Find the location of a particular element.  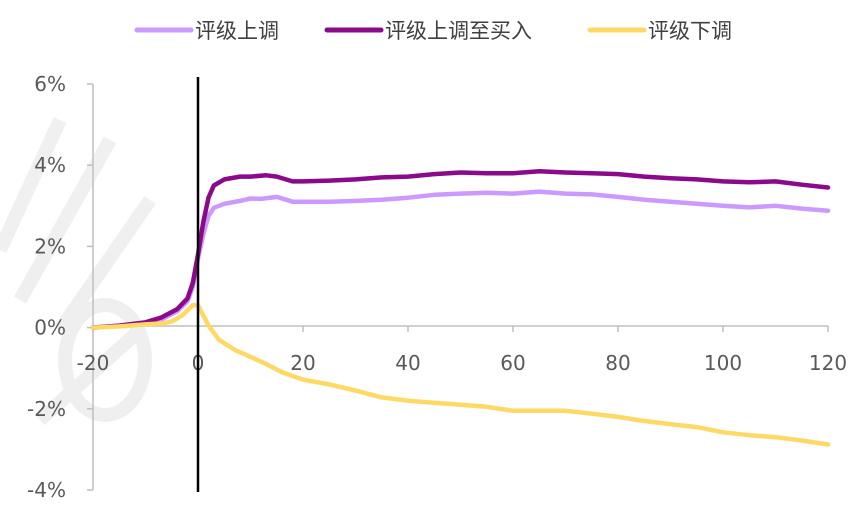

y-tick-label: -4% is located at coordinates (46, 490).